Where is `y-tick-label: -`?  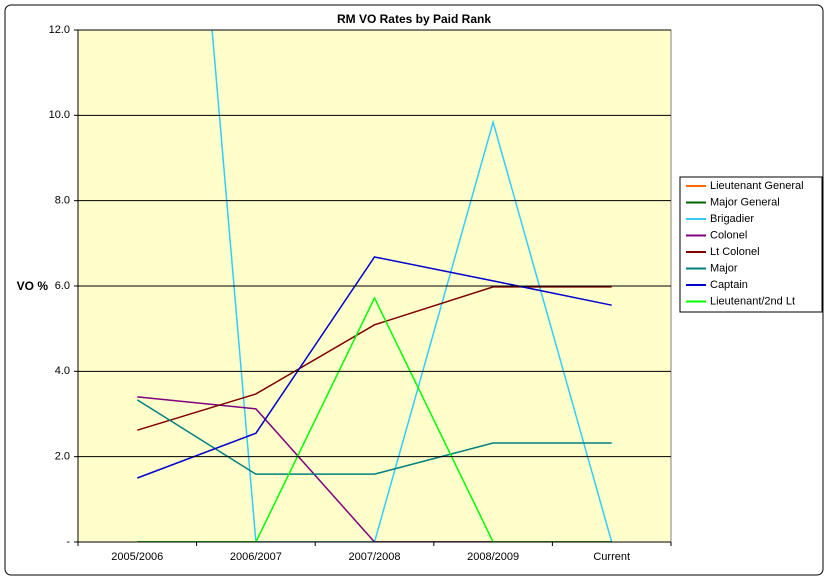
y-tick-label: - is located at coordinates (68, 542).